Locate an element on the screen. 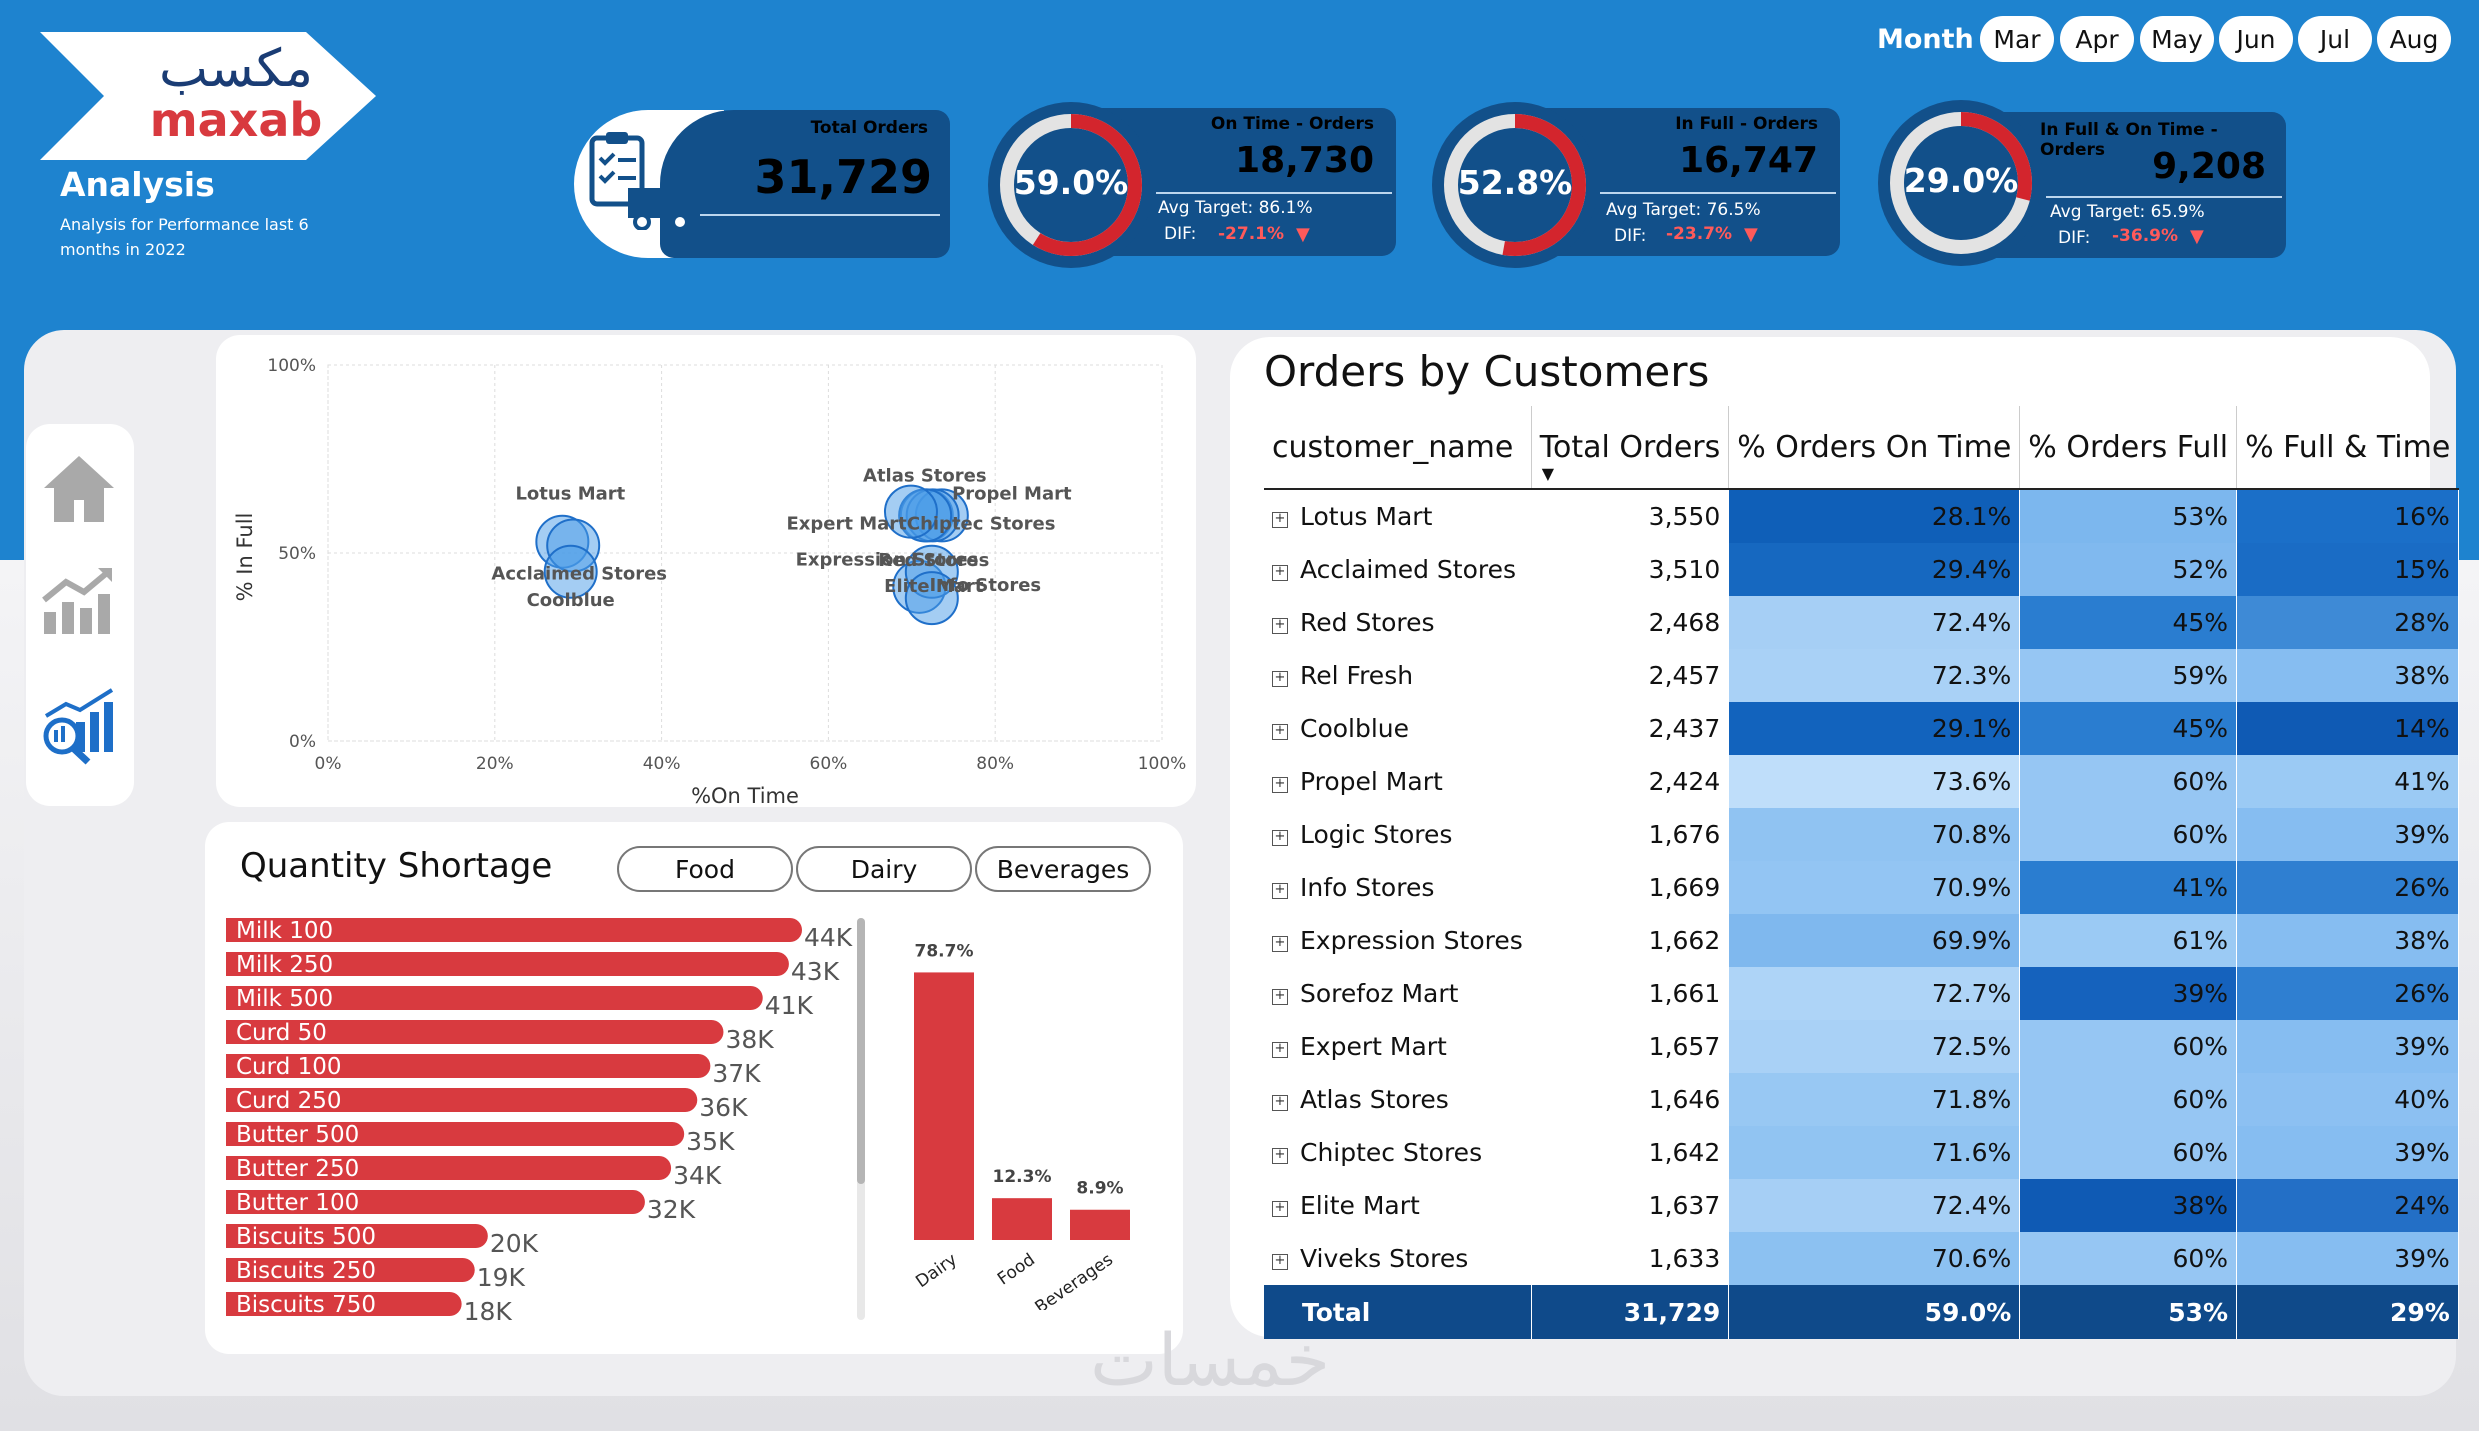  table-row: + Lotus Mart 3,550 28.1% 53% 16% is located at coordinates (1861, 516).